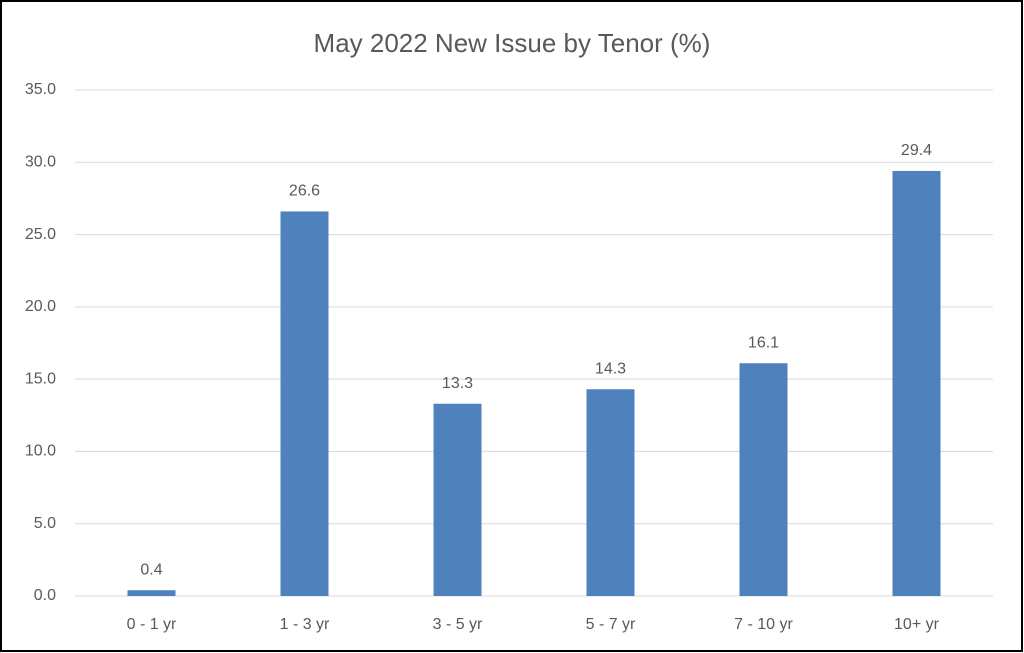  I want to click on chart-title: May 2022 New Issue by Tenor (%), so click(512, 43).